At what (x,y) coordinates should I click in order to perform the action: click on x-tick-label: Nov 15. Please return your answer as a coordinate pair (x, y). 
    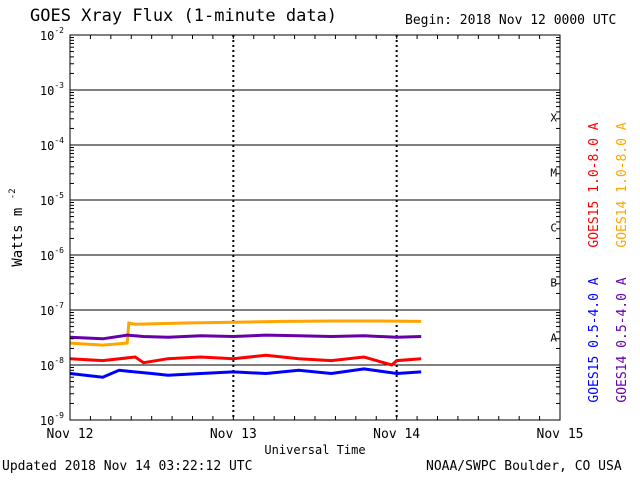
    Looking at the image, I should click on (560, 434).